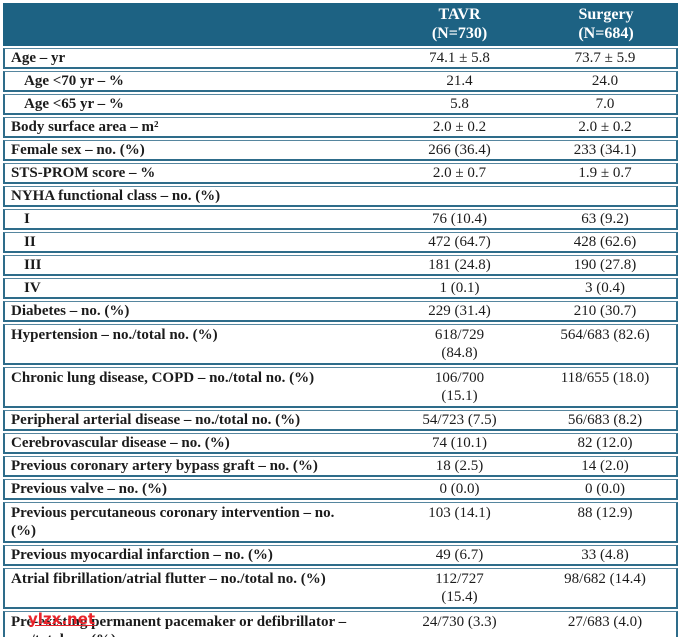 The image size is (681, 637). I want to click on tavr-value: 1 (0.1), so click(459, 288).